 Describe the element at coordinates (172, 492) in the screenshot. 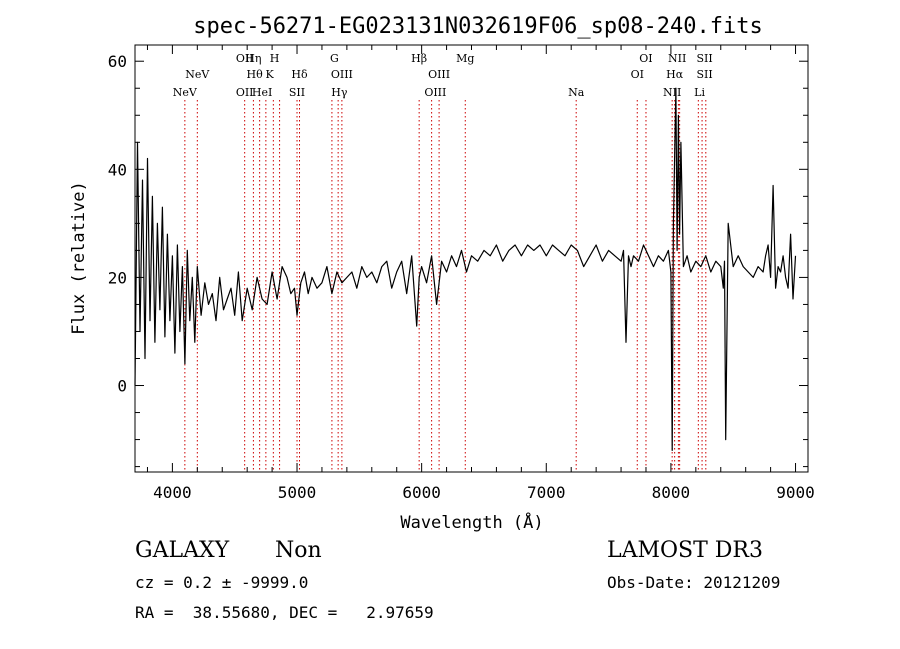

I see `x-tick-label: 4000` at that location.